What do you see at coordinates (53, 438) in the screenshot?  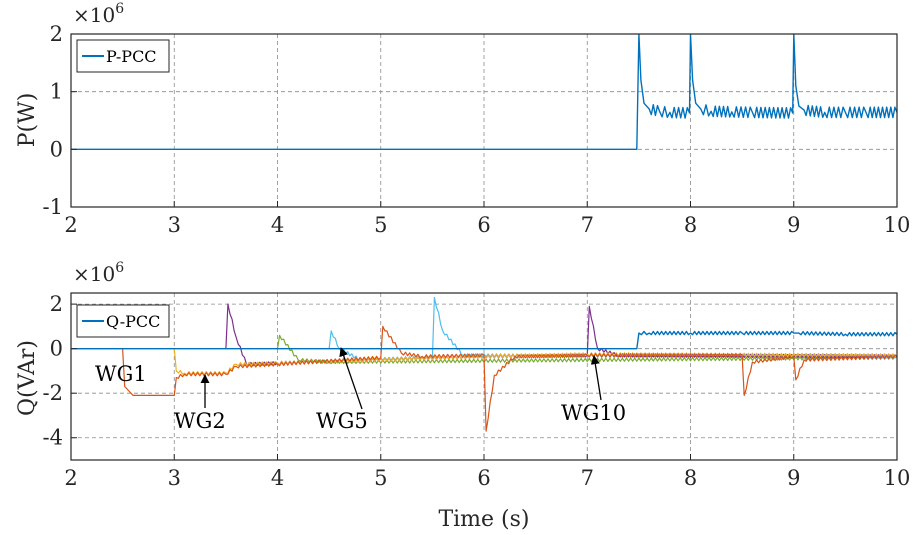 I see `y-tick-label: -4` at bounding box center [53, 438].